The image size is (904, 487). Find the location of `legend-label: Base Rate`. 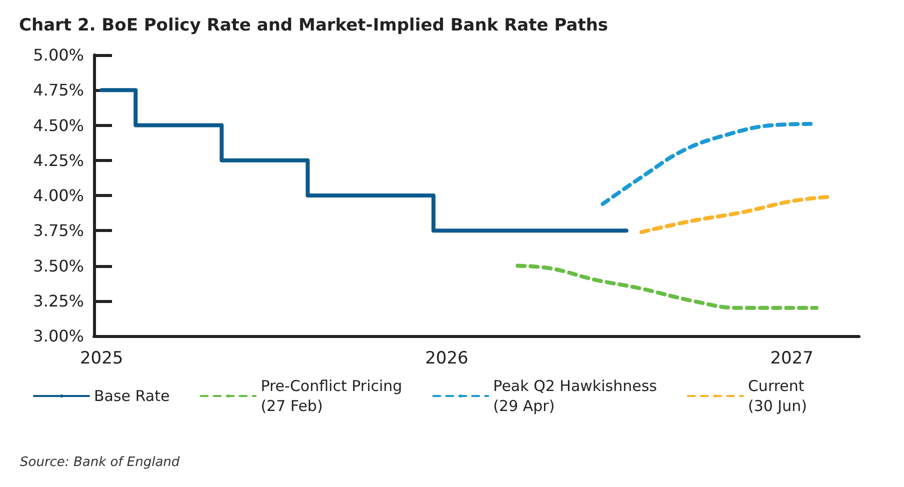

legend-label: Base Rate is located at coordinates (132, 396).